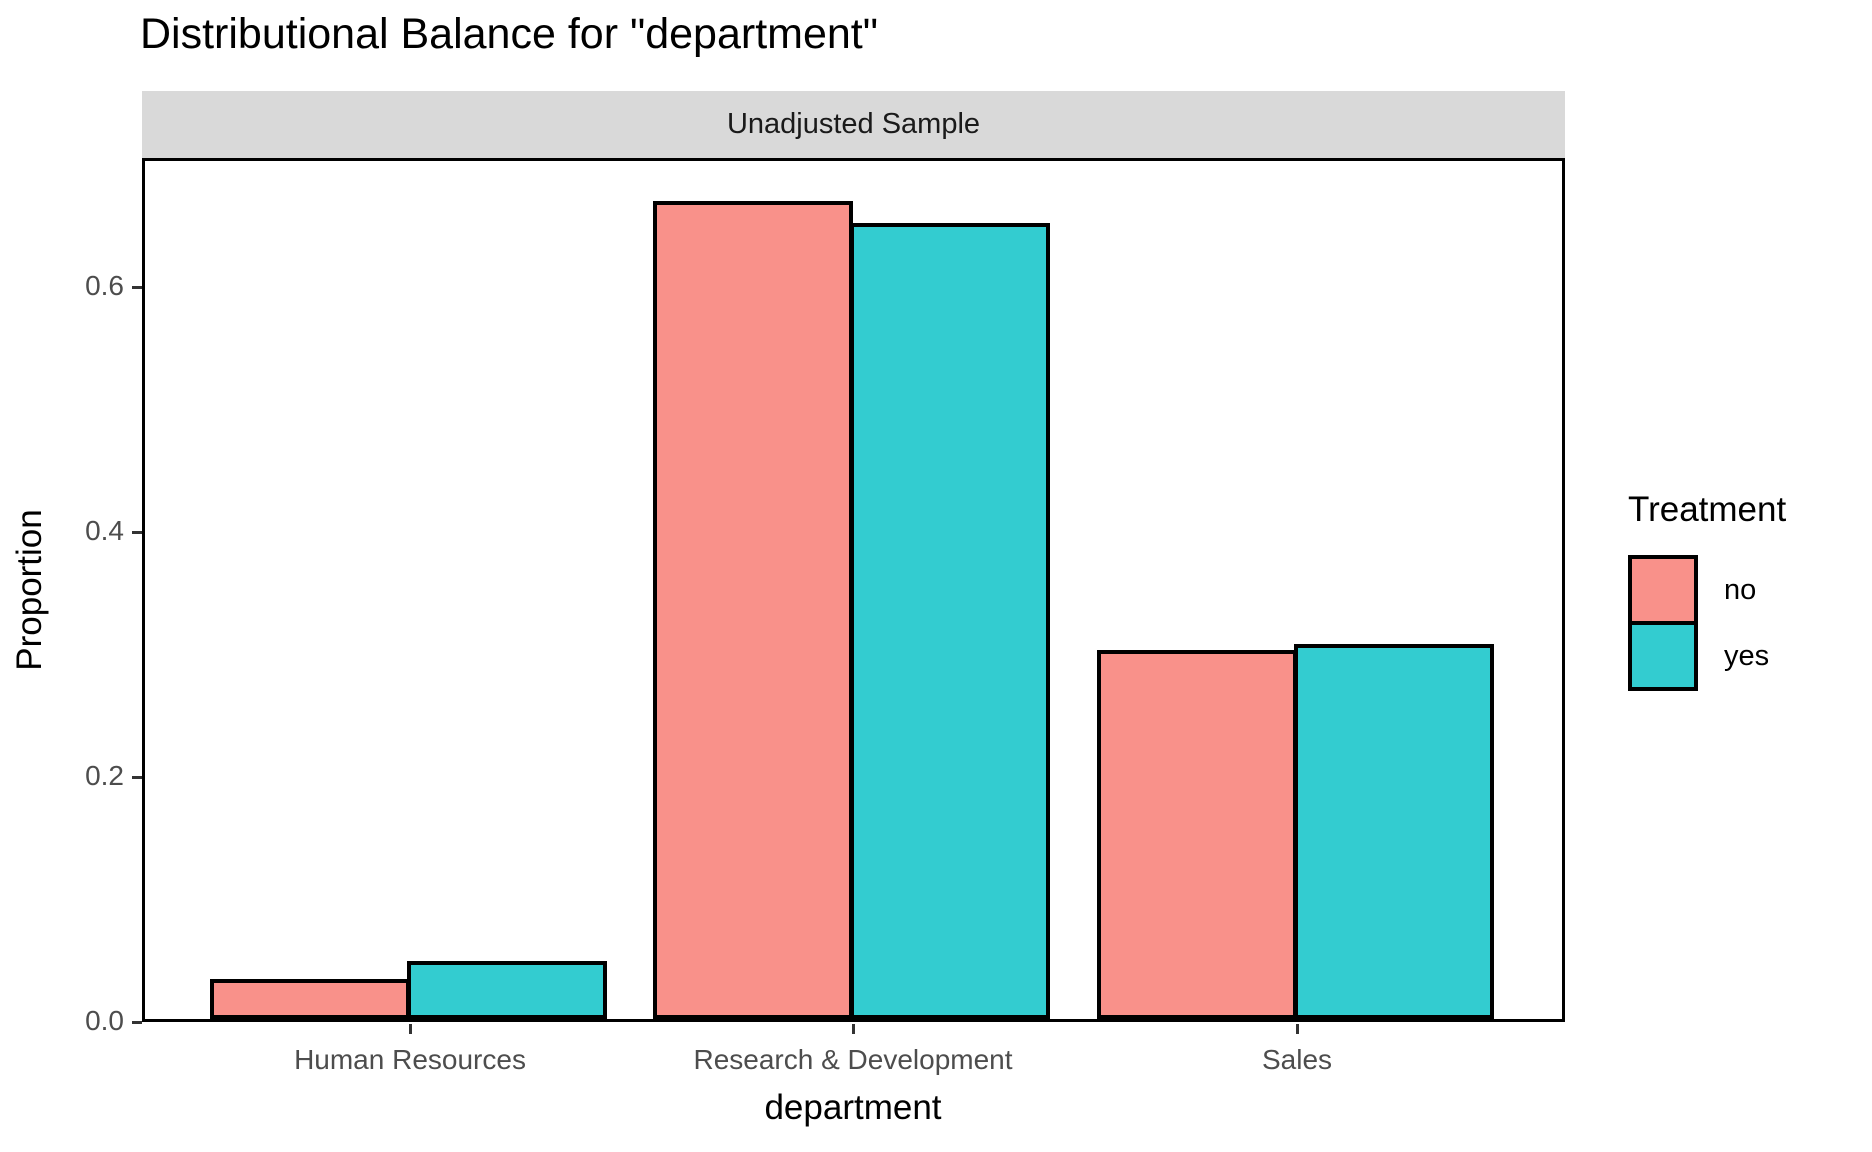 The image size is (1872, 1152). Describe the element at coordinates (104, 1020) in the screenshot. I see `y-tick-label: 0.0` at that location.